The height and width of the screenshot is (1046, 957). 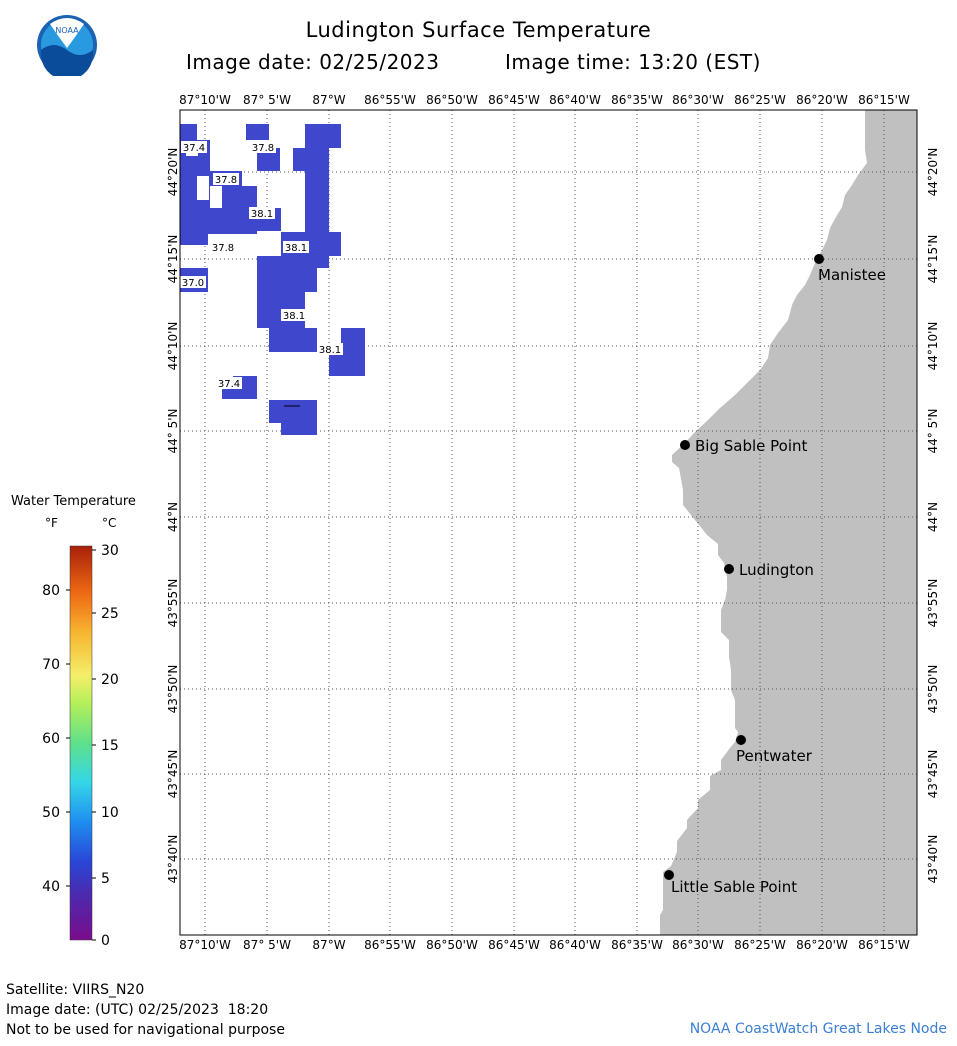 I want to click on c-tick-4: 10, so click(x=110, y=813).